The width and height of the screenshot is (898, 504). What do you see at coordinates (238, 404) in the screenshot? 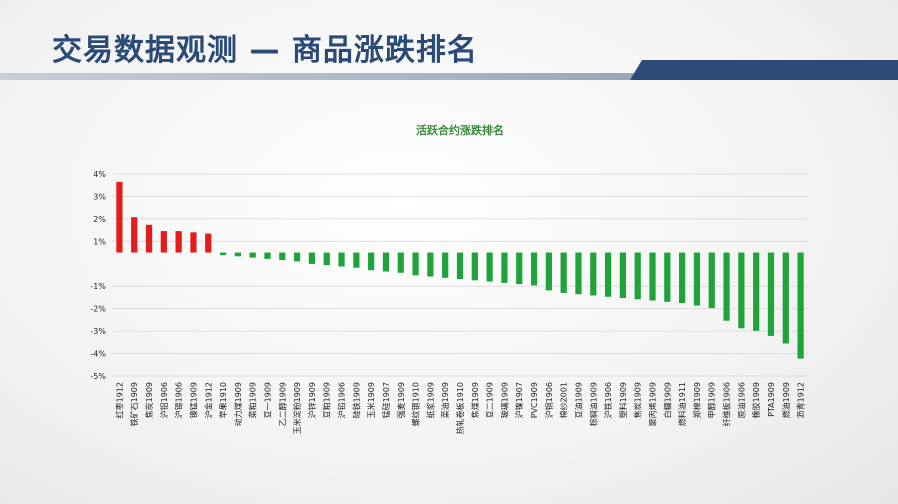
I see `x-tick-label: 动力煤1909` at bounding box center [238, 404].